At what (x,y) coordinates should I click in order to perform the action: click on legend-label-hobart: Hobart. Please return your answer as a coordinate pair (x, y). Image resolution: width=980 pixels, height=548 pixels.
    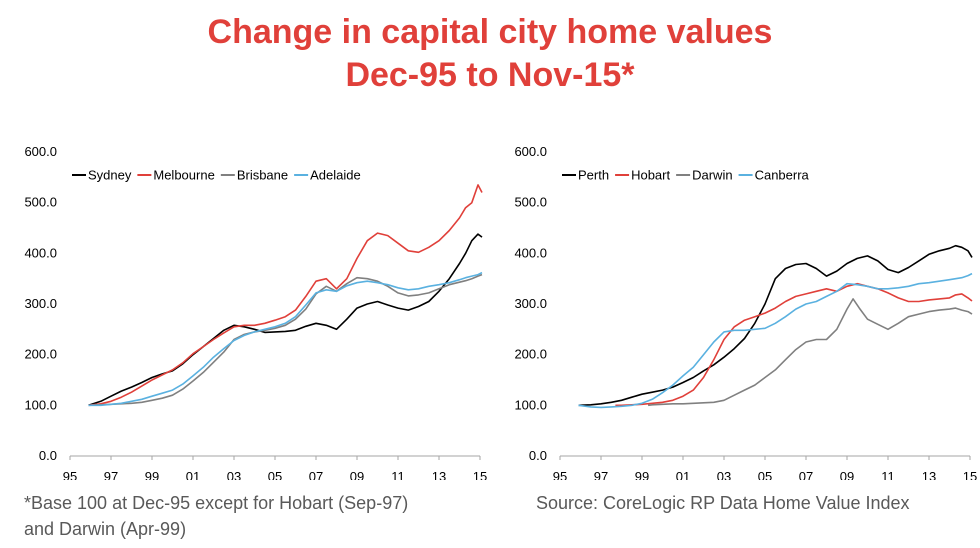
    Looking at the image, I should click on (650, 175).